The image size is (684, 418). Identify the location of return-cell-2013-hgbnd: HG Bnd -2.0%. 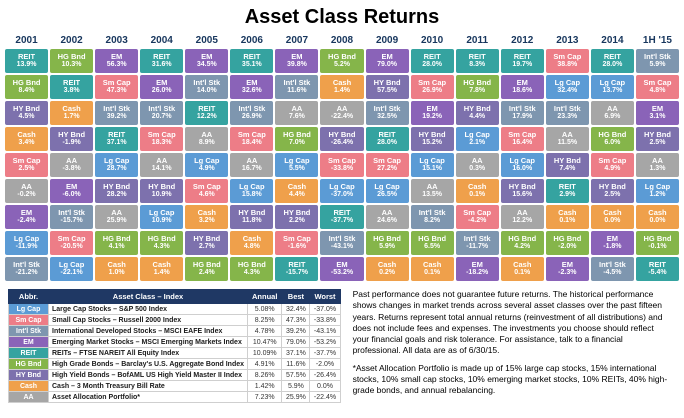
(567, 243).